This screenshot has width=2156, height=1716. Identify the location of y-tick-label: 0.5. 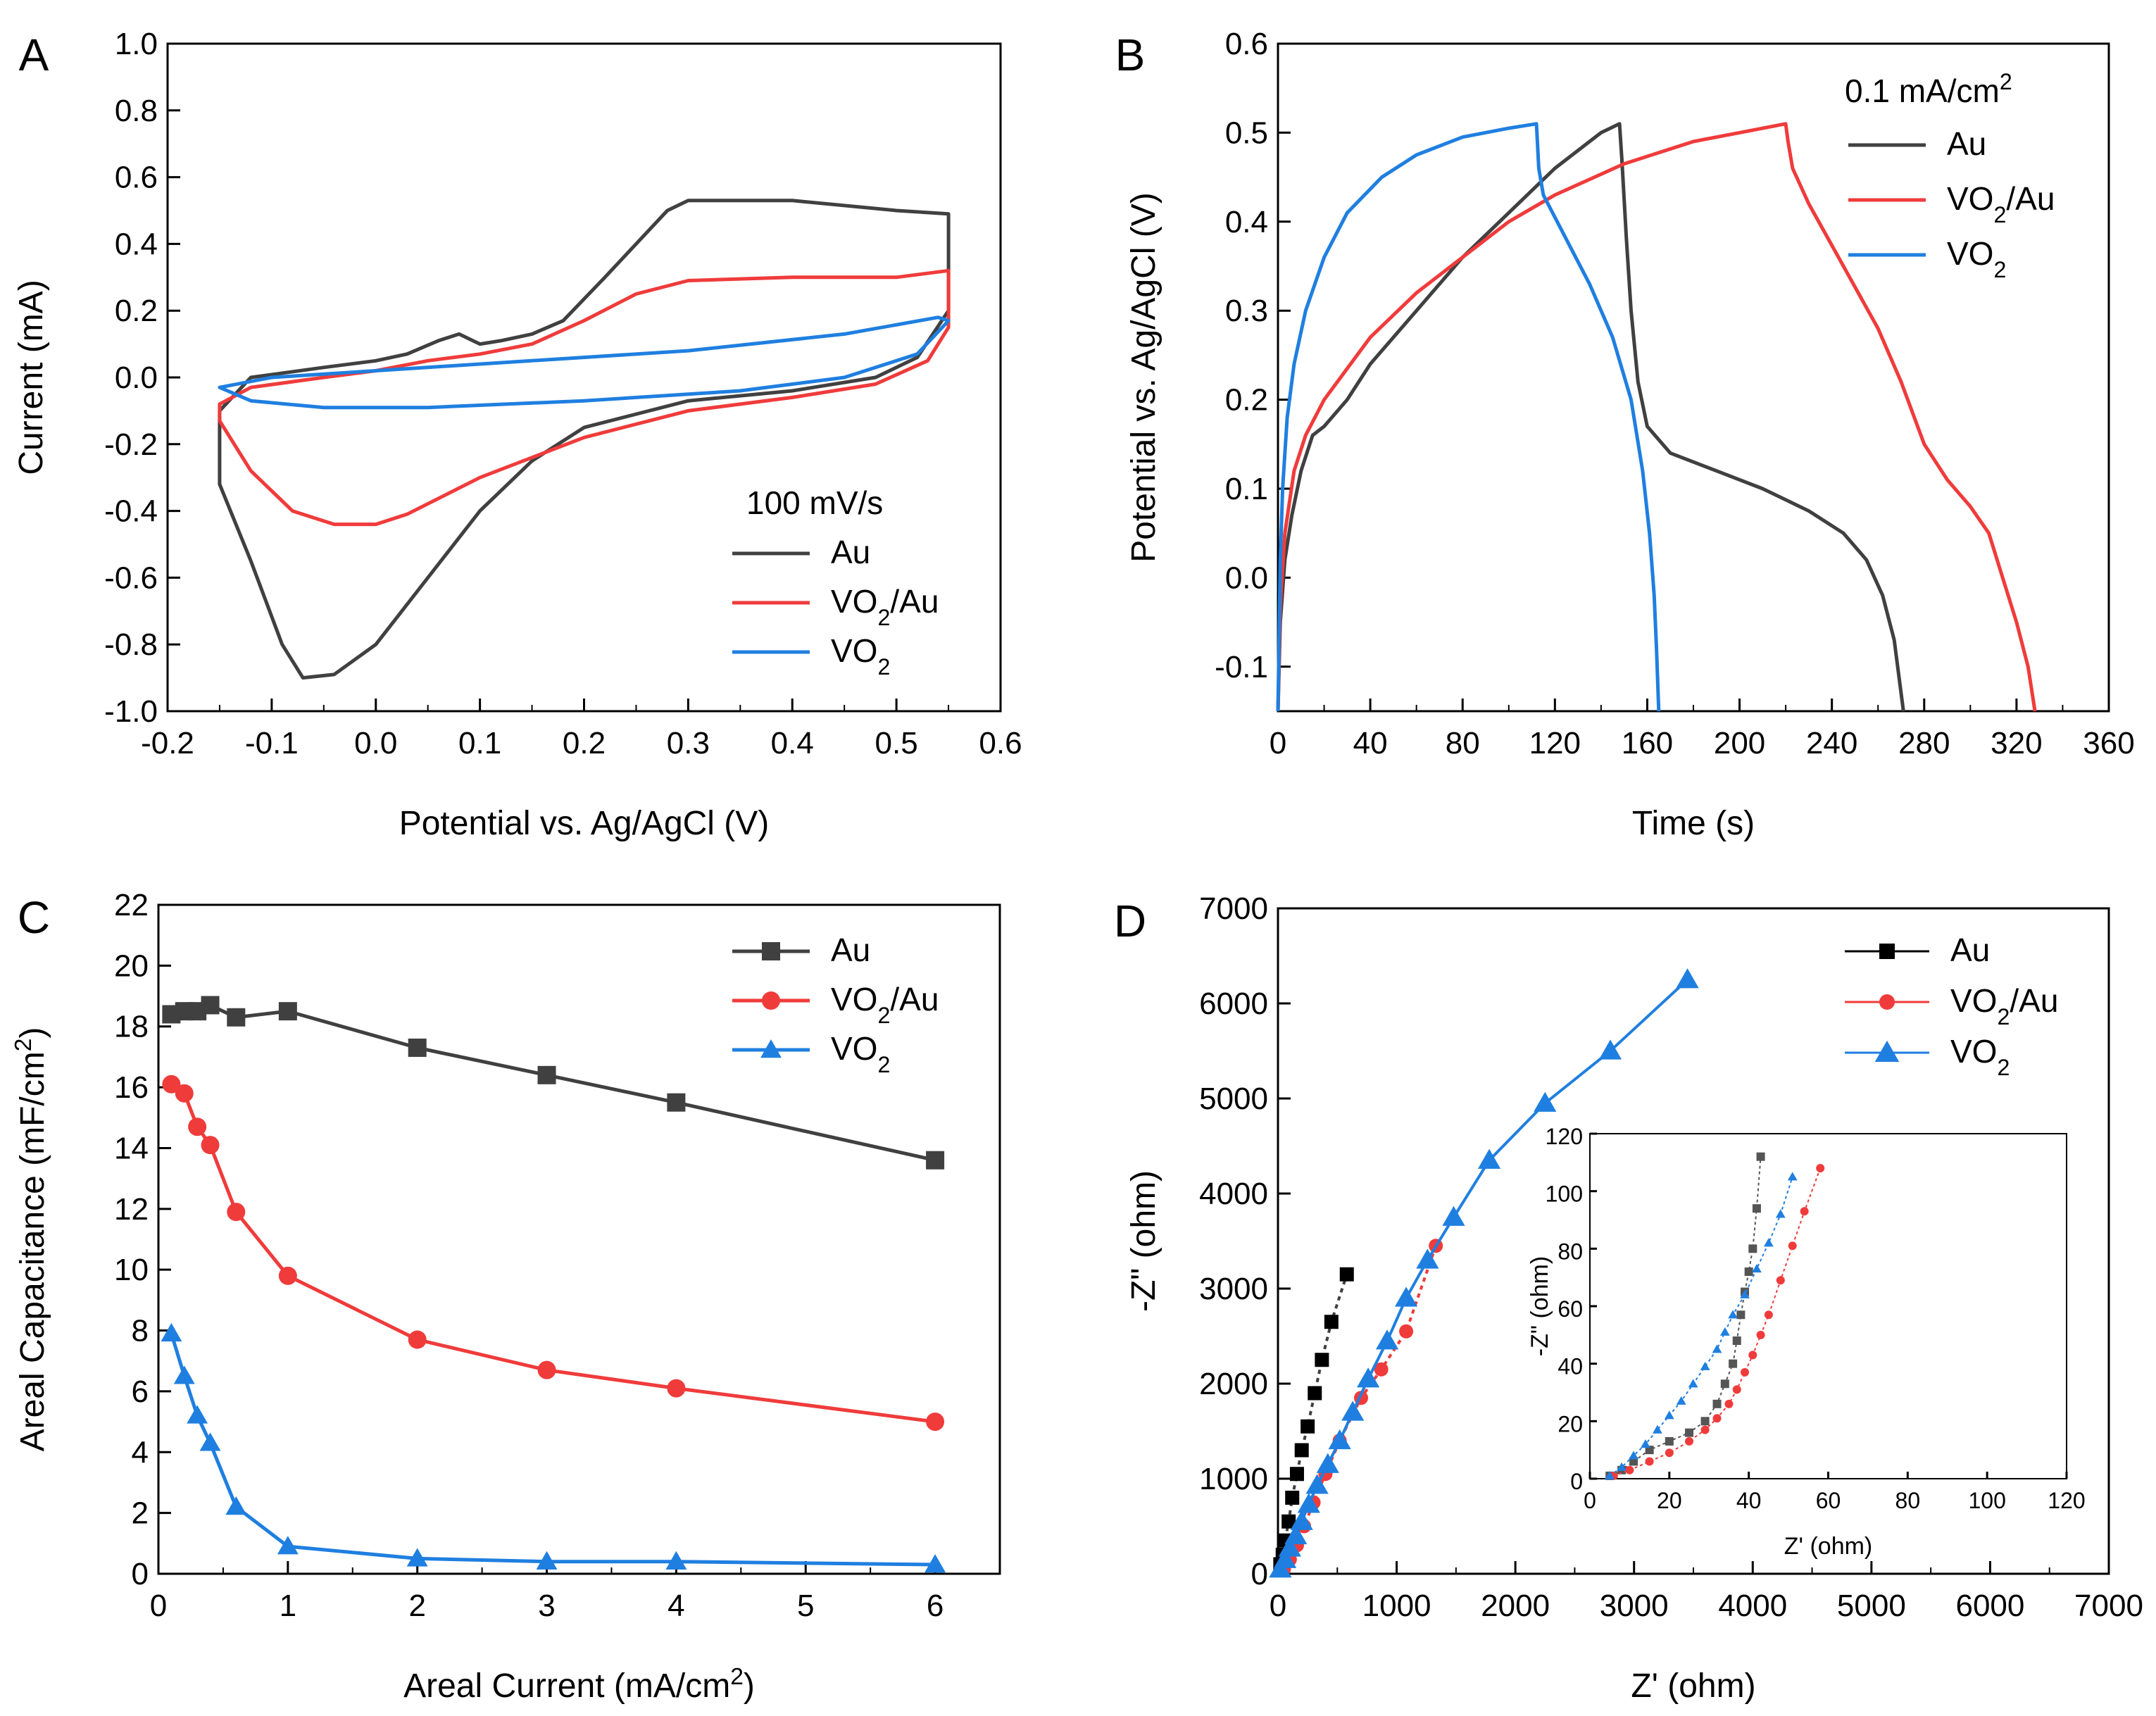
(1246, 132).